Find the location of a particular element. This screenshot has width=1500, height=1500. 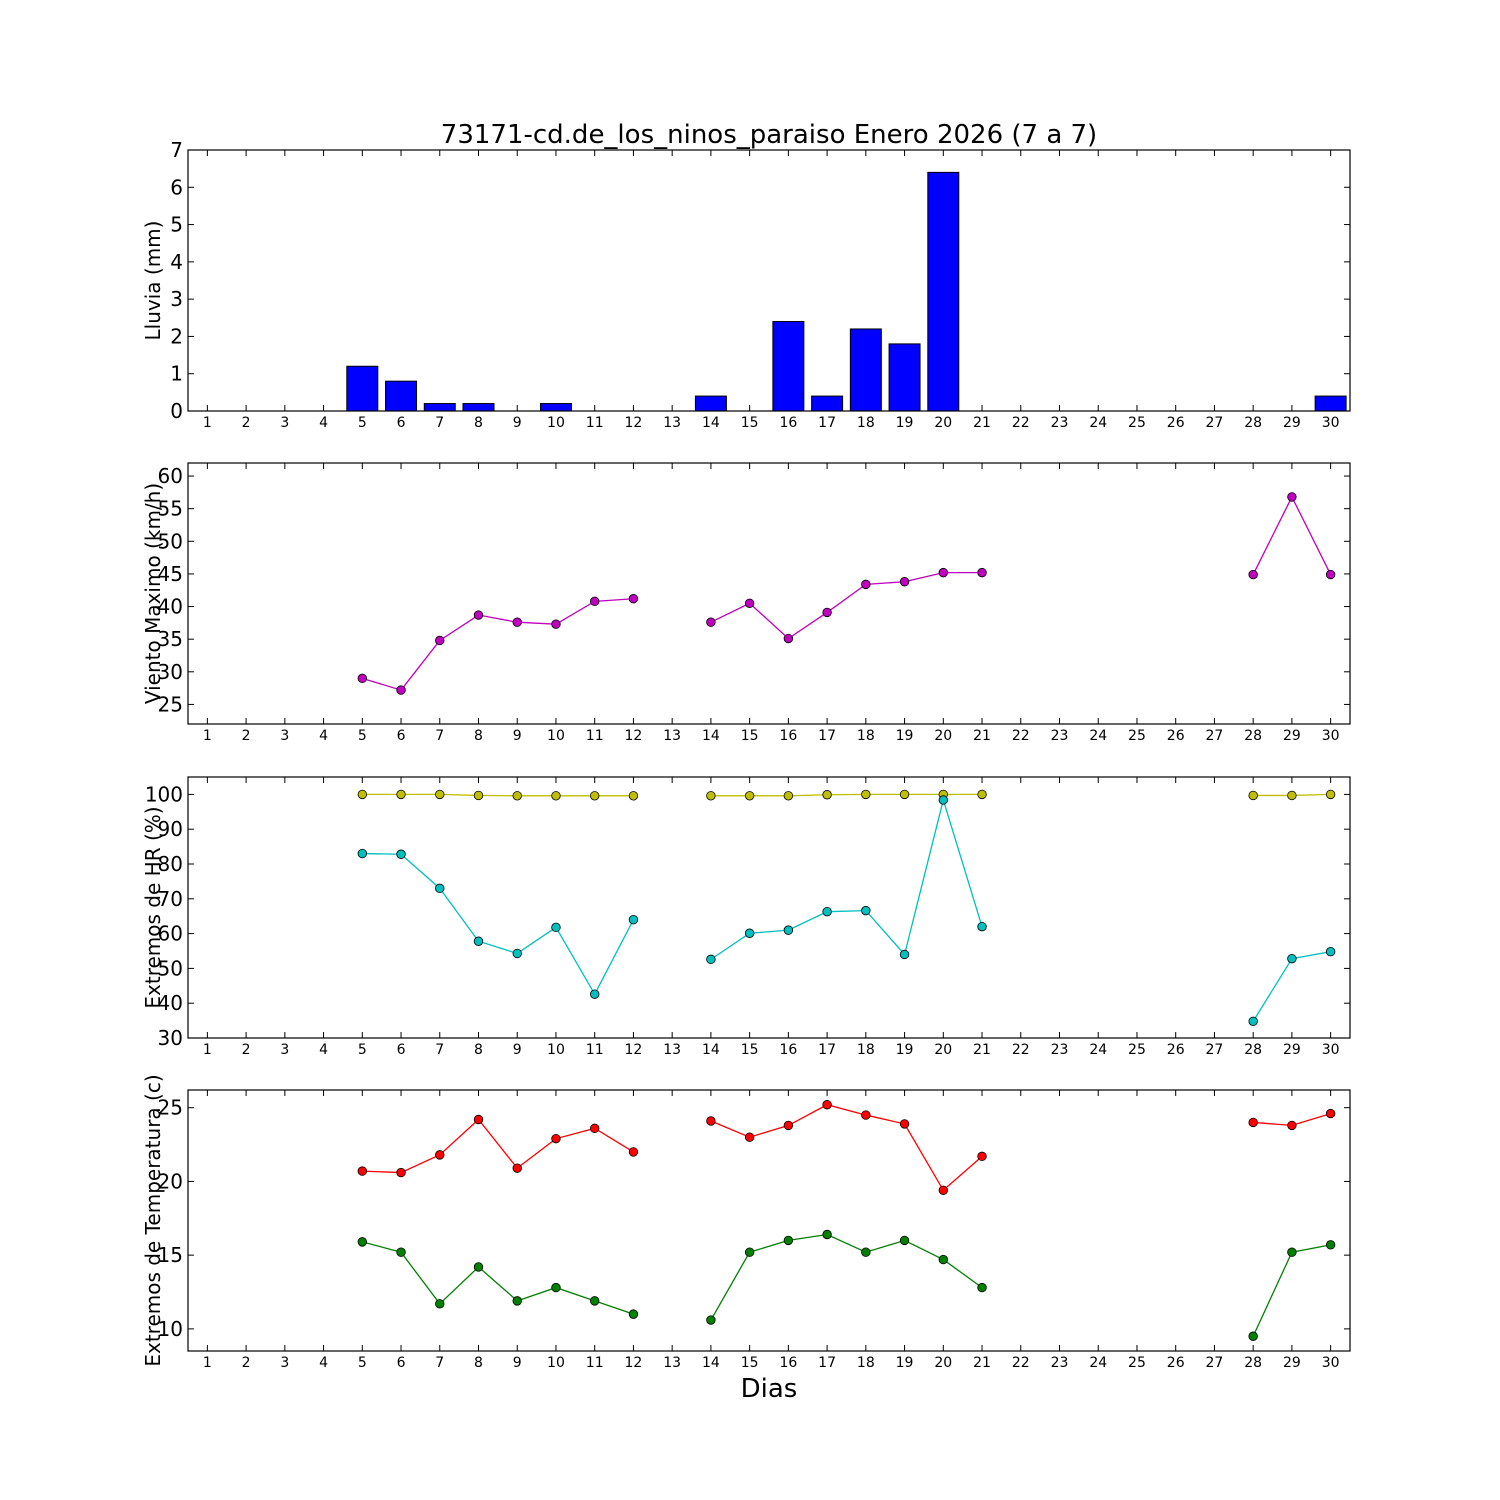

y-tick-label: 10 is located at coordinates (170, 1329).